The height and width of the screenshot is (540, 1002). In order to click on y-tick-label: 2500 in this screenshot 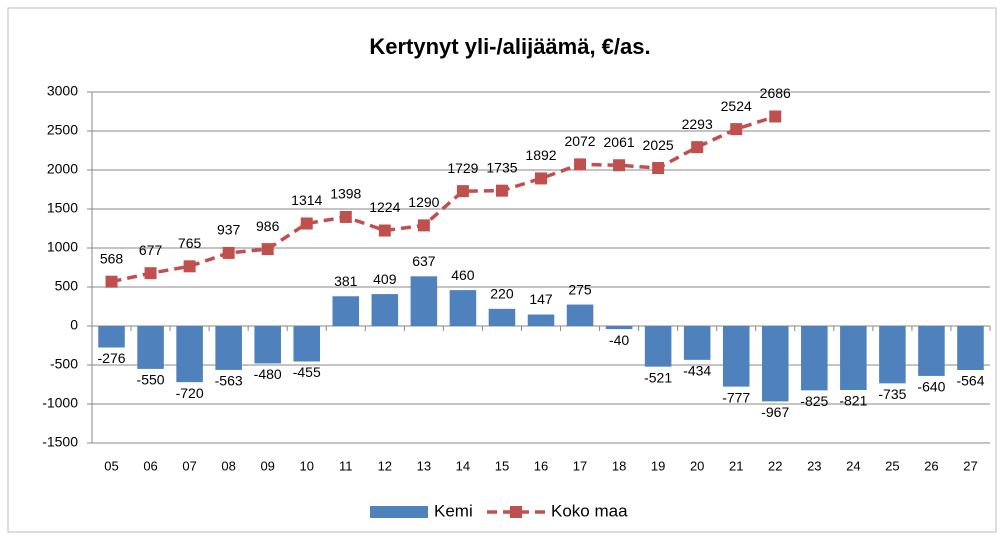, I will do `click(62, 130)`.